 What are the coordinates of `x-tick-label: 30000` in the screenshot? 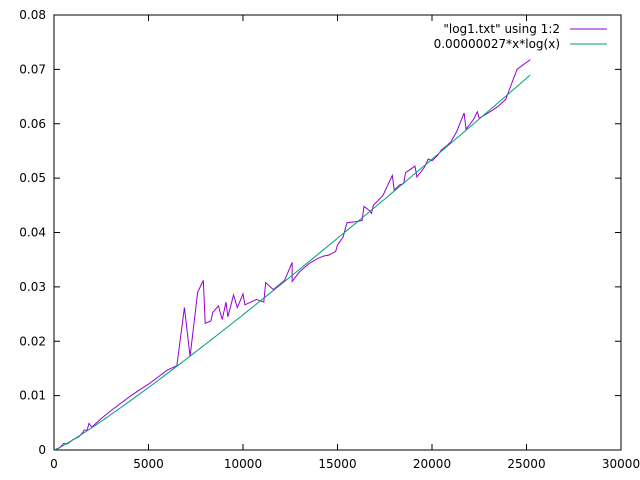 It's located at (621, 464).